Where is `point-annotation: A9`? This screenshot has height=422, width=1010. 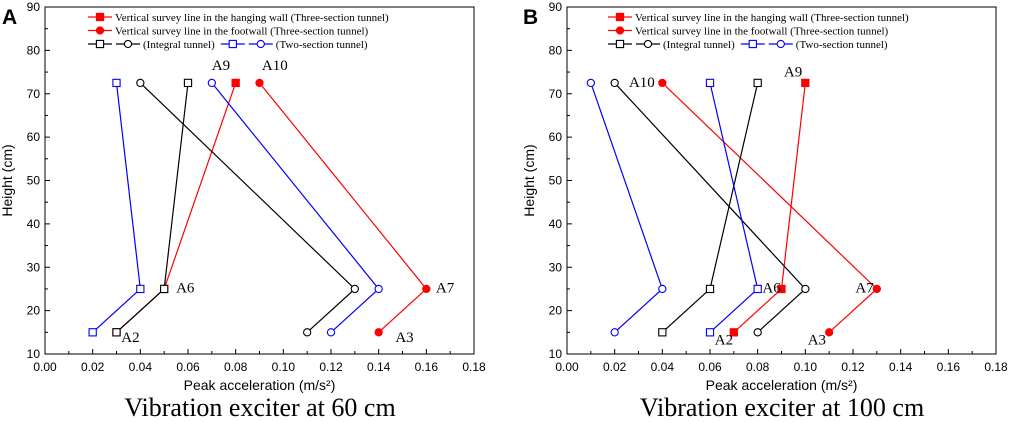
point-annotation: A9 is located at coordinates (793, 72).